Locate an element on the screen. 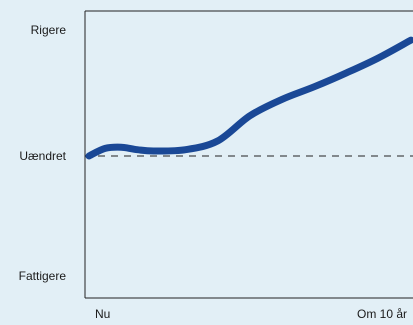  y-tick-labels: Rigere Uændret Fattigere is located at coordinates (43, 153).